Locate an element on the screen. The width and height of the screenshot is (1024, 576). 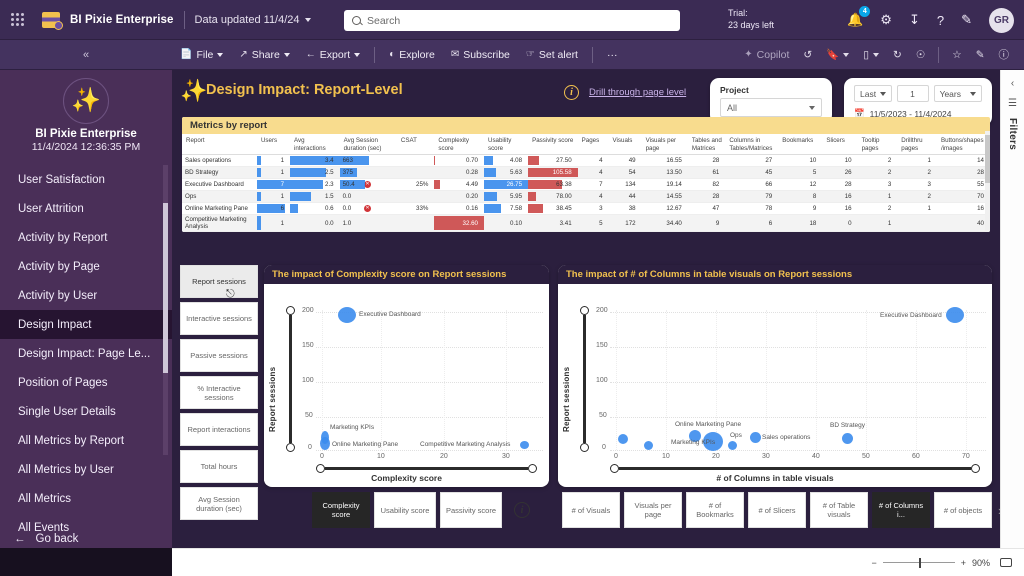
col-pages: Pages is located at coordinates (593, 144).